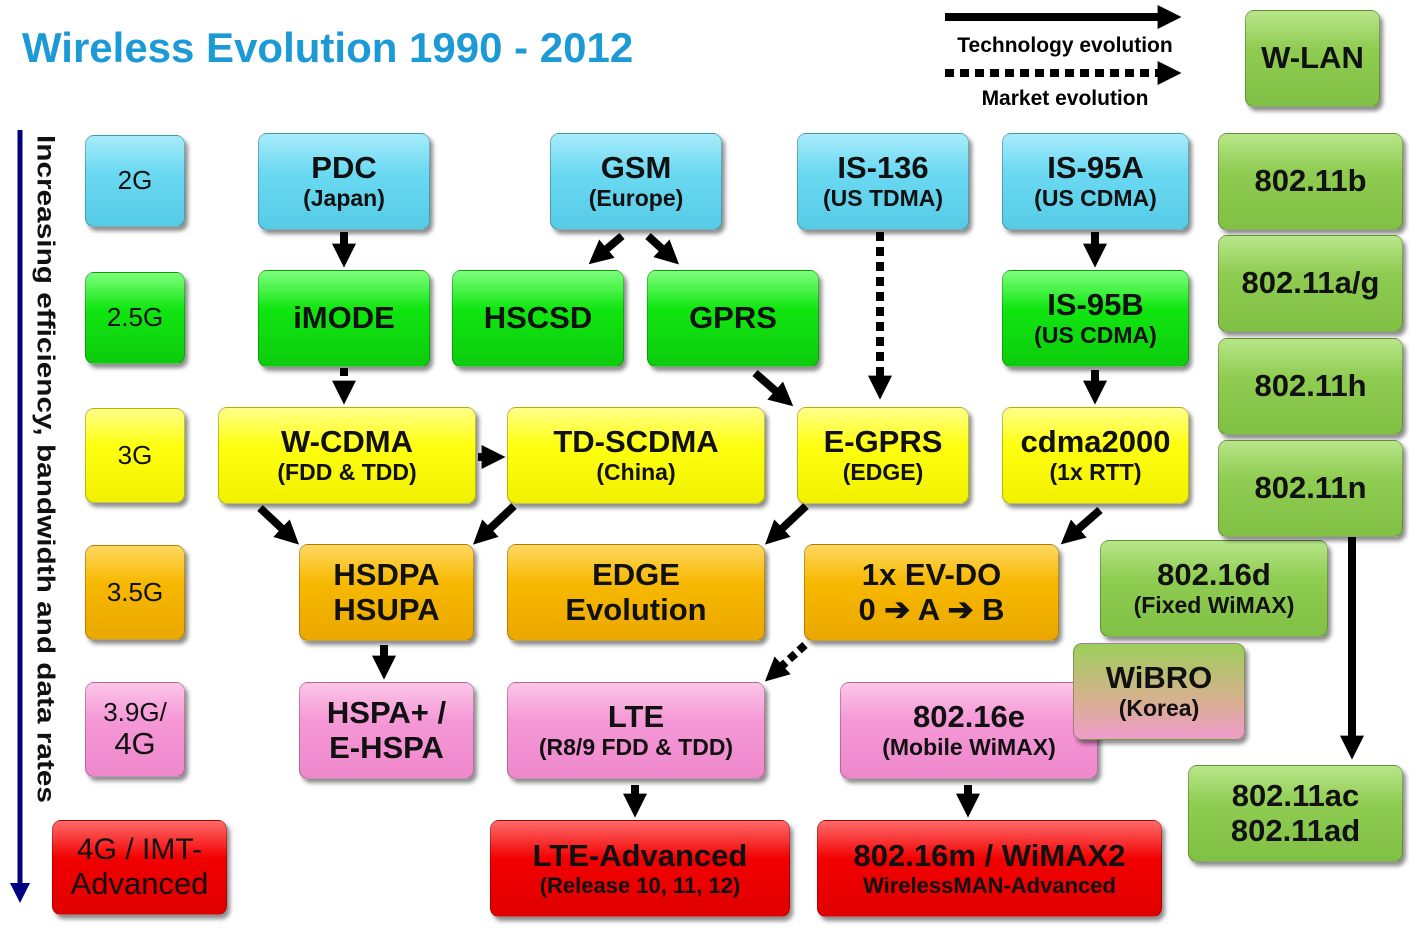 Image resolution: width=1409 pixels, height=932 pixels. What do you see at coordinates (931, 609) in the screenshot?
I see `box-text: 0 ➔ A ➔ B` at bounding box center [931, 609].